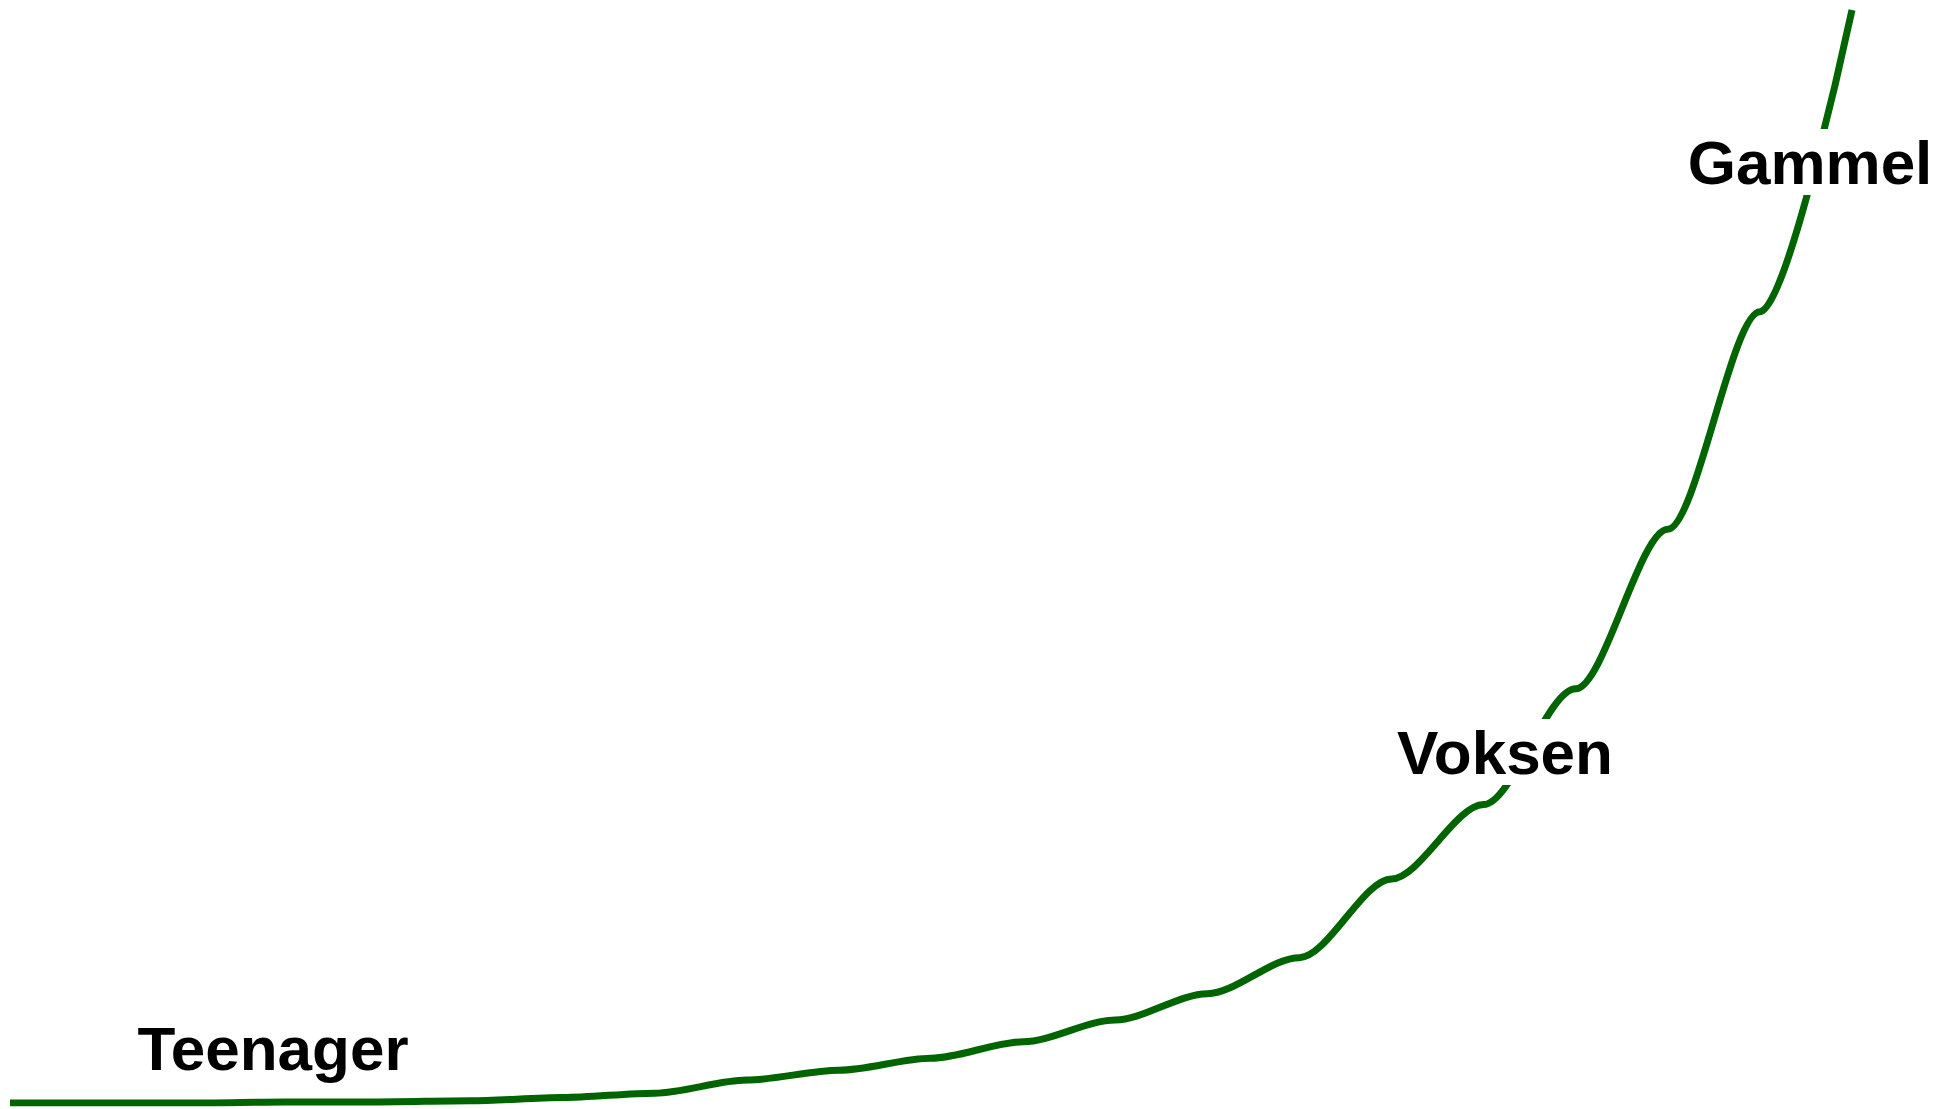 Image resolution: width=1955 pixels, height=1109 pixels. Describe the element at coordinates (1505, 752) in the screenshot. I see `annotation: Voksen` at that location.